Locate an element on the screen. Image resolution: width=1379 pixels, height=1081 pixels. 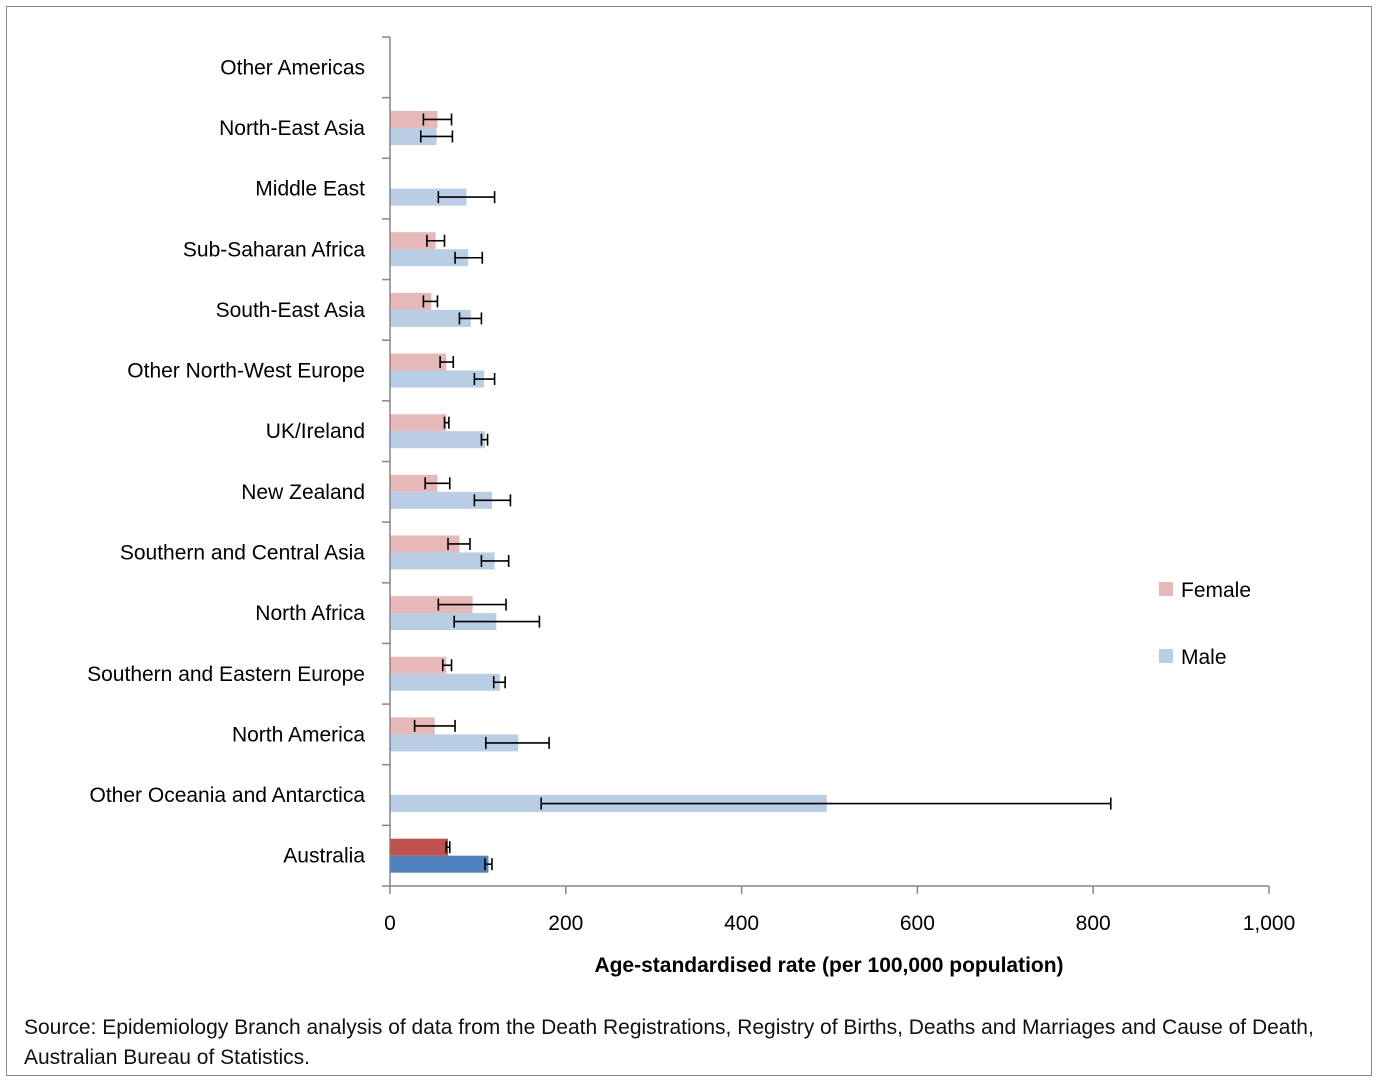
category-label: North America is located at coordinates (298, 734).